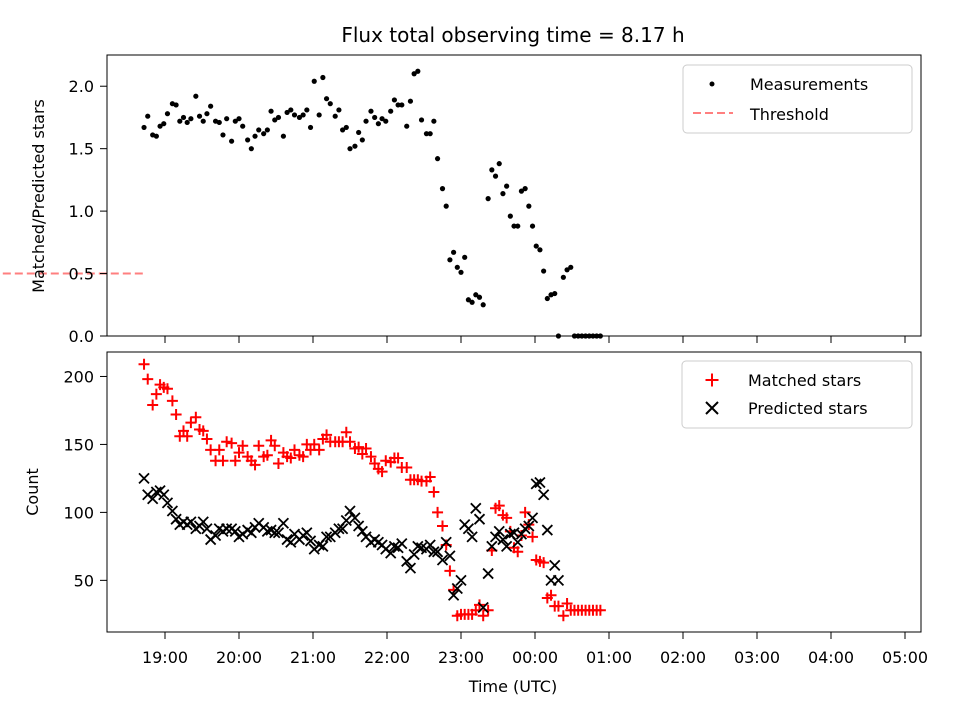  I want to click on bottom-panel-y-axis: 50 100 150 200, so click(85, 478).